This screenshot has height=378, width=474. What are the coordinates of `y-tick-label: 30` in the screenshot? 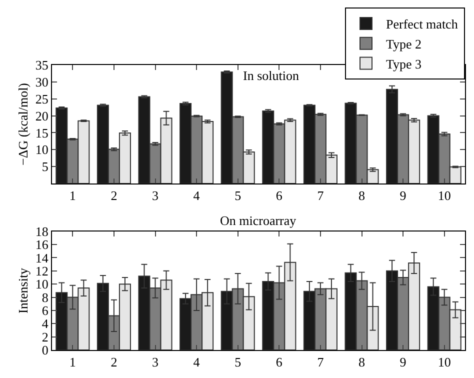 It's located at (41, 82).